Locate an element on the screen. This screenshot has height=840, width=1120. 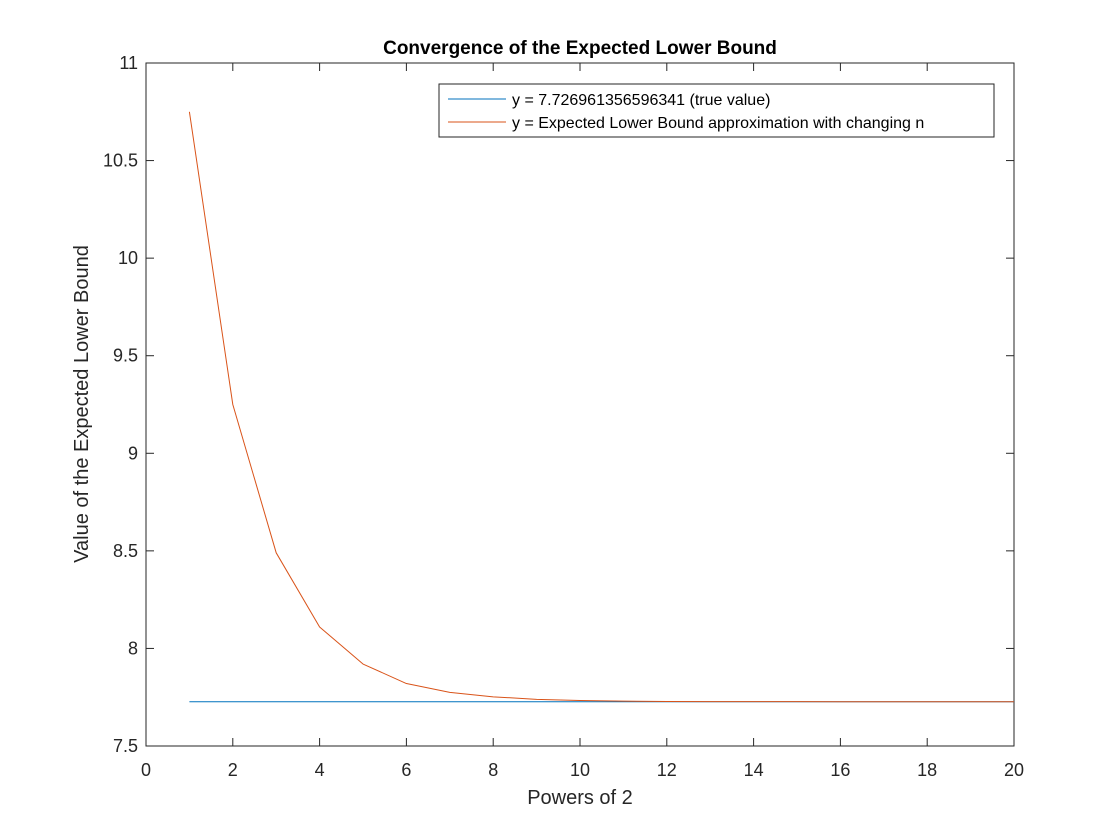
legend-box is located at coordinates (716, 110).